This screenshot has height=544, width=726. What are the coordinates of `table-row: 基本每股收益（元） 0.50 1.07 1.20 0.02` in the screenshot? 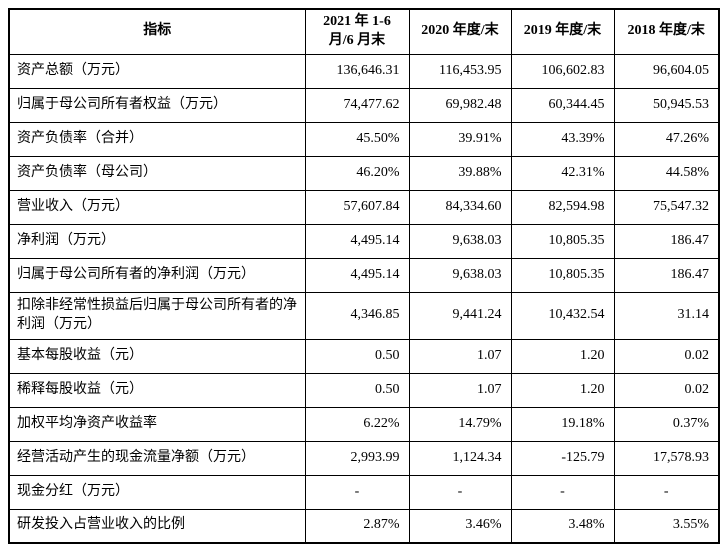 It's located at (364, 356).